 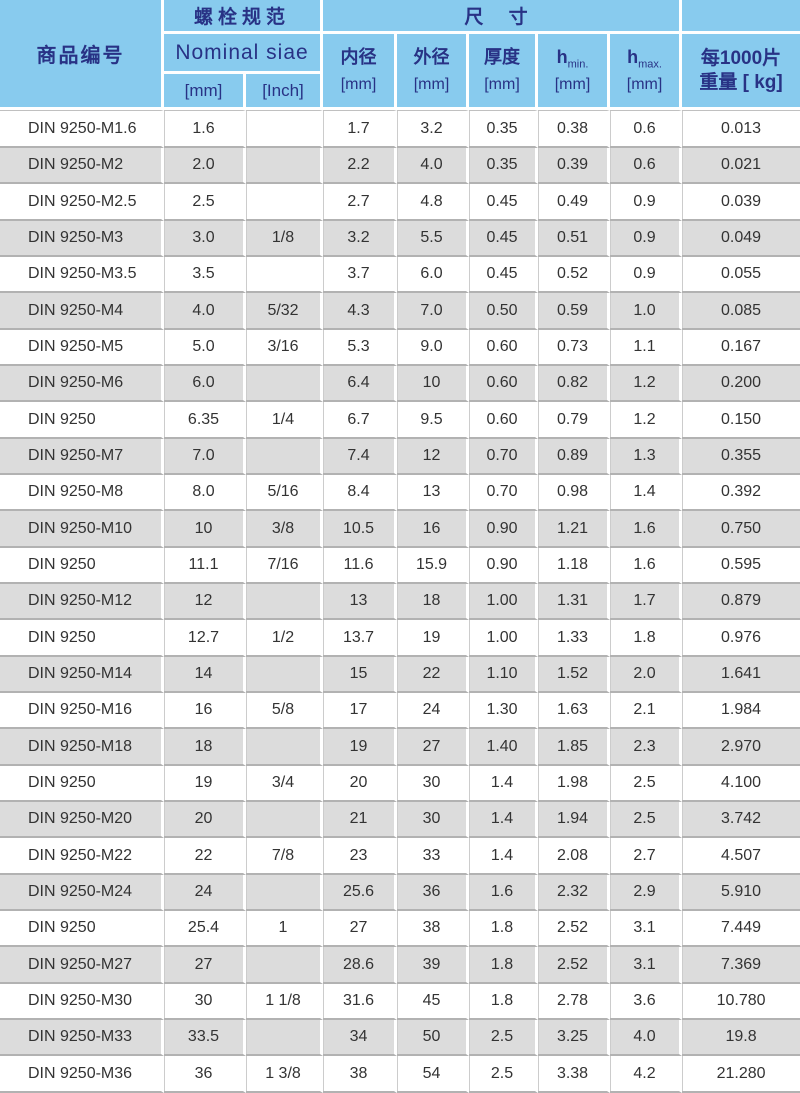 I want to click on value-cell: 15, so click(x=360, y=675).